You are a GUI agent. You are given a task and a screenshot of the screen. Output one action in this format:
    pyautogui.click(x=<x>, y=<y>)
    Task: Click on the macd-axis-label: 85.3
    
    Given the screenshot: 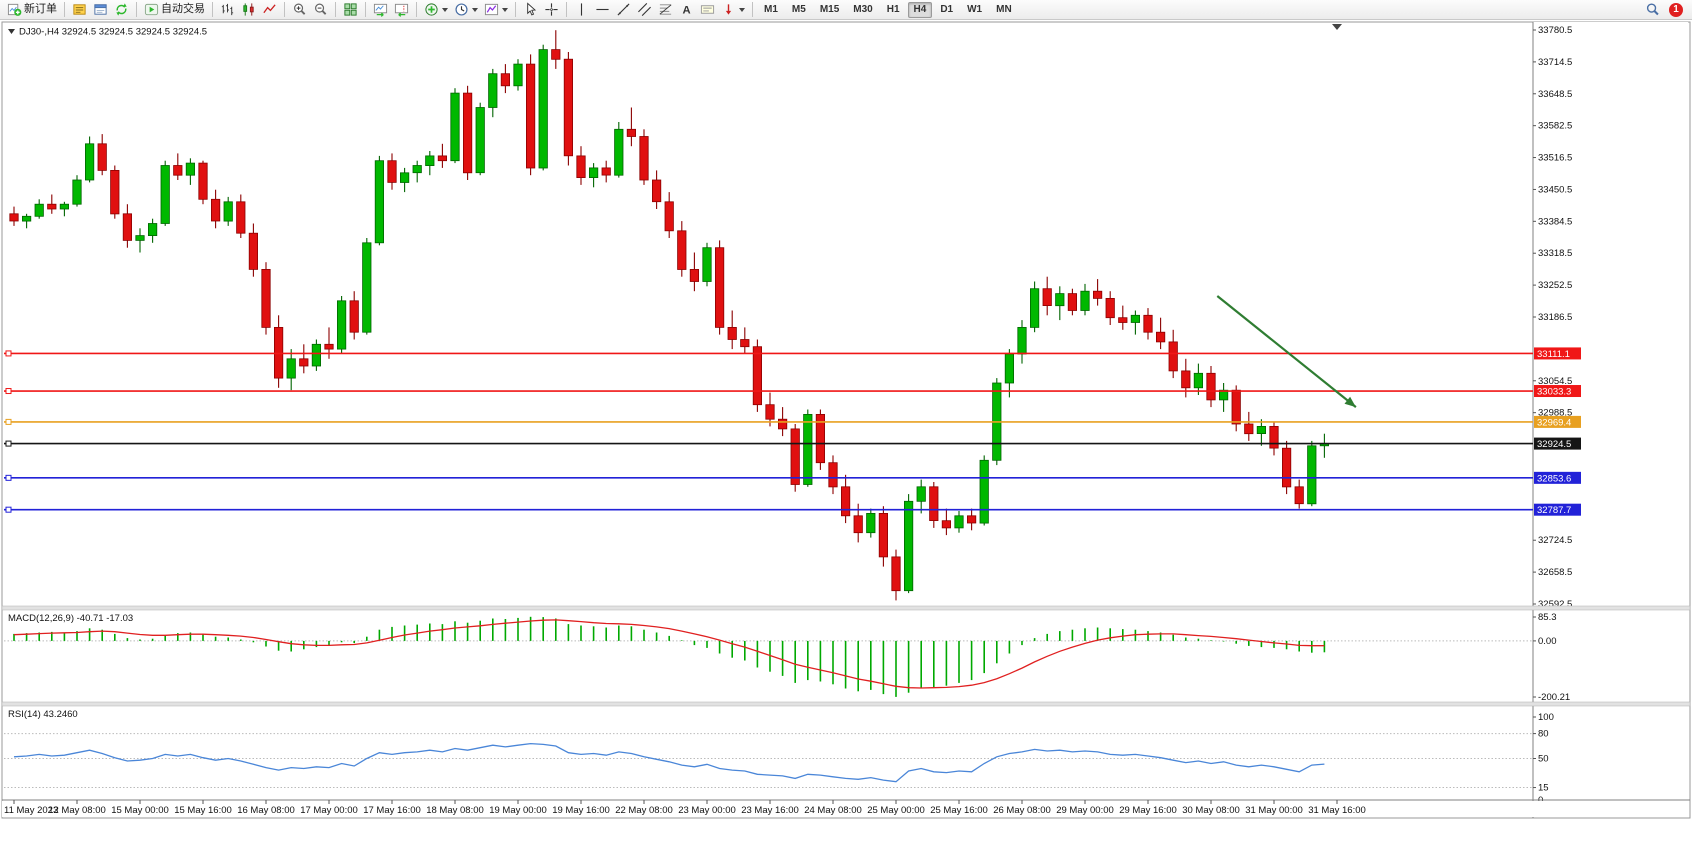 What is the action you would take?
    pyautogui.click(x=1547, y=617)
    